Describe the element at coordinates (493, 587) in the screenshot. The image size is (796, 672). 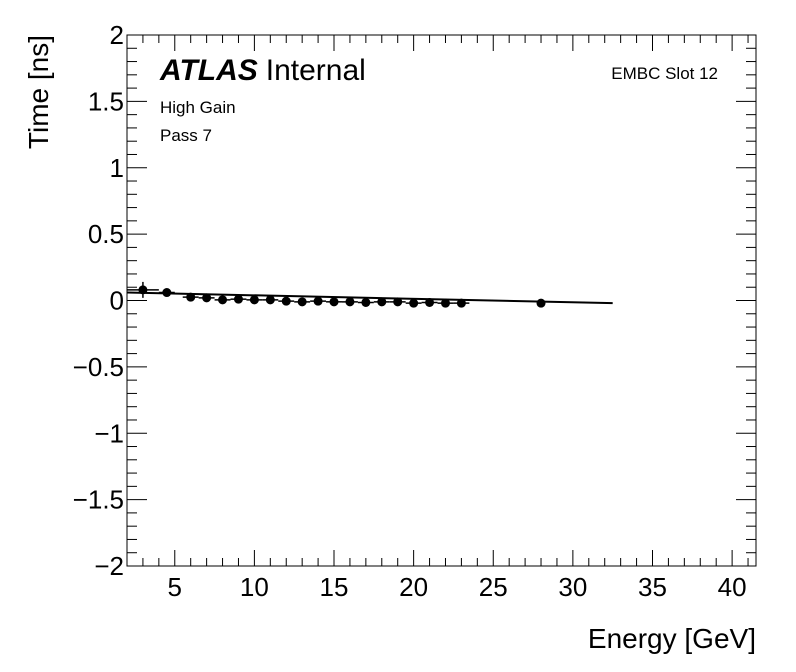
I see `x-tick-label: 25` at that location.